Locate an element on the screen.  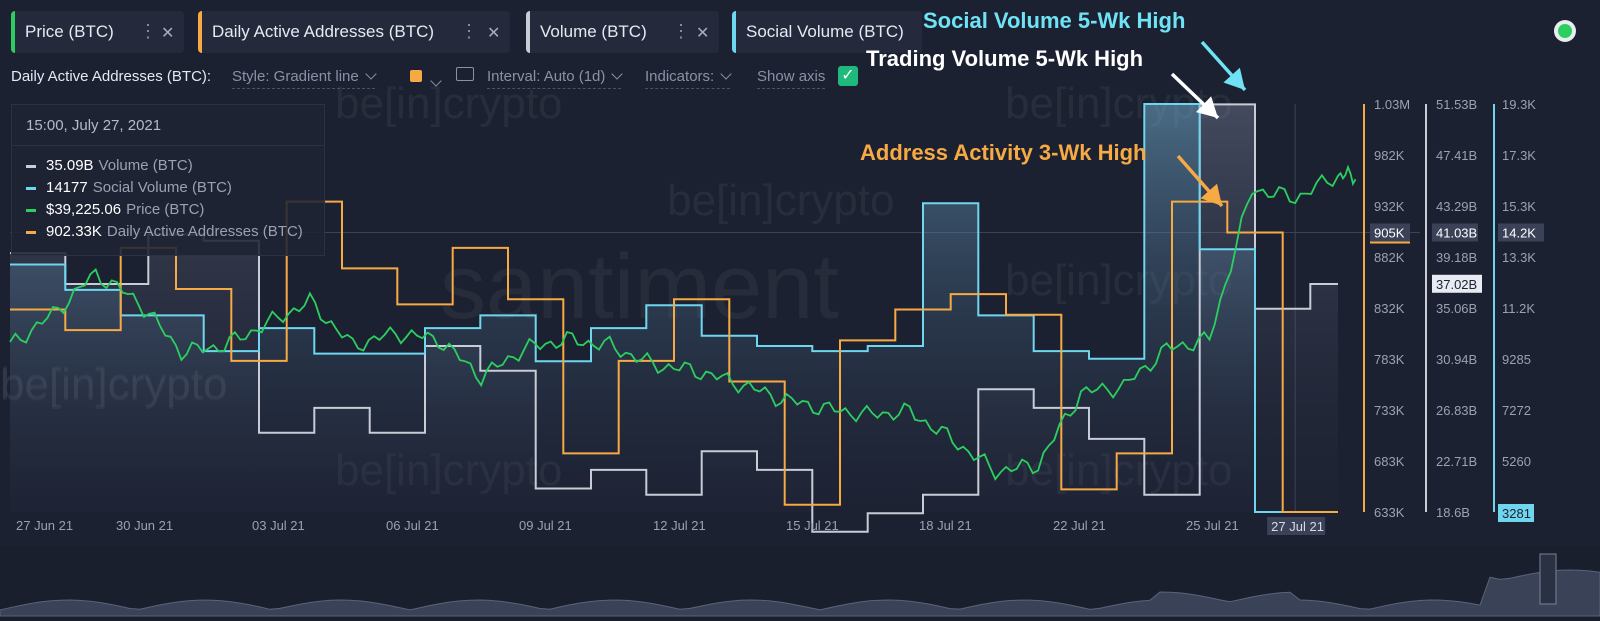
y-tick-label: 11.2K is located at coordinates (1518, 308).